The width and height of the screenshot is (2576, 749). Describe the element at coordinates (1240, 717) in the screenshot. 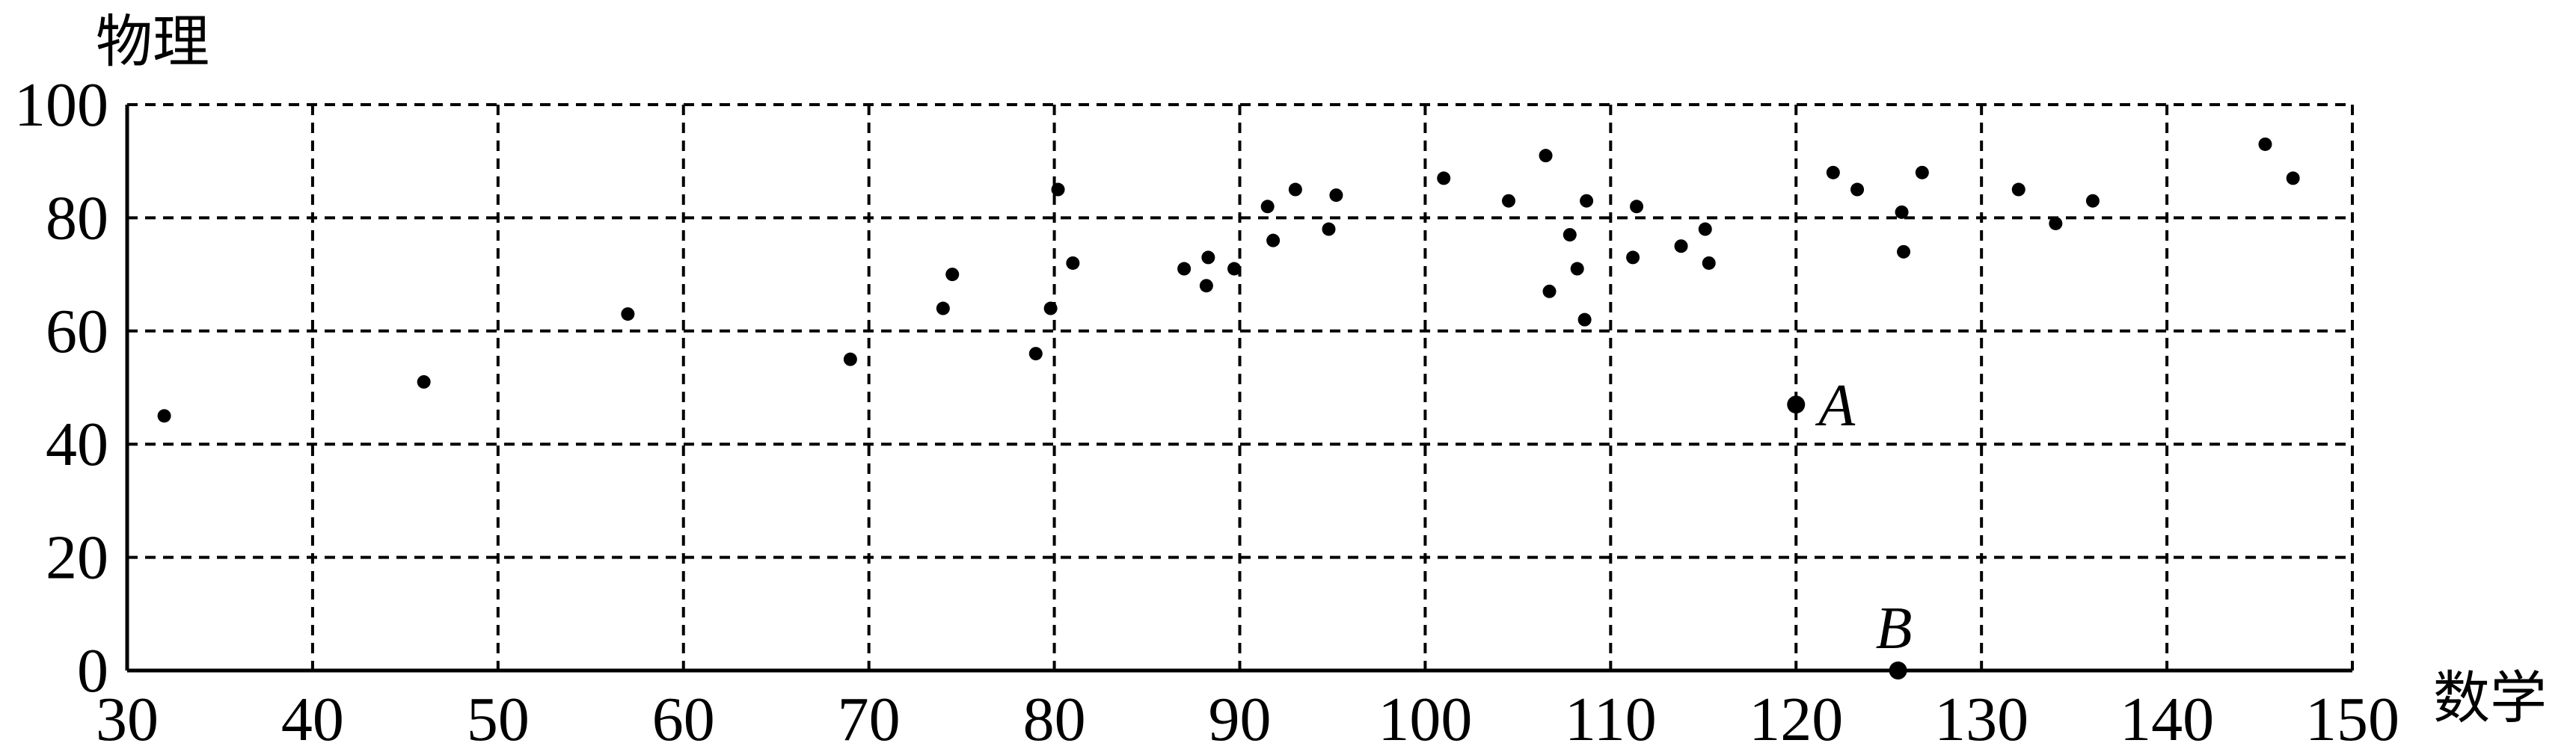

I see `x-tick-label: 90` at that location.